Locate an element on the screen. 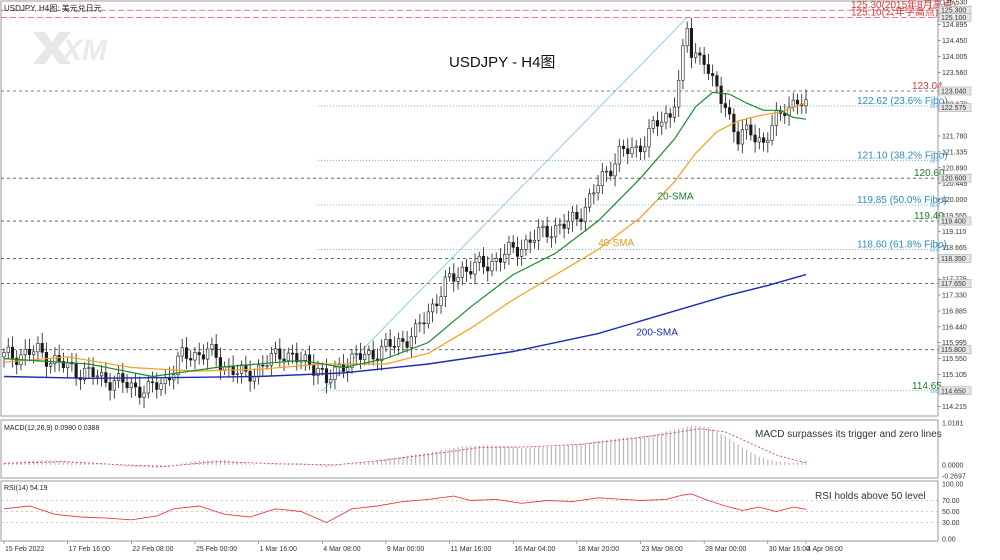 This screenshot has height=560, width=1000. level-box-label: 118.350 is located at coordinates (953, 259).